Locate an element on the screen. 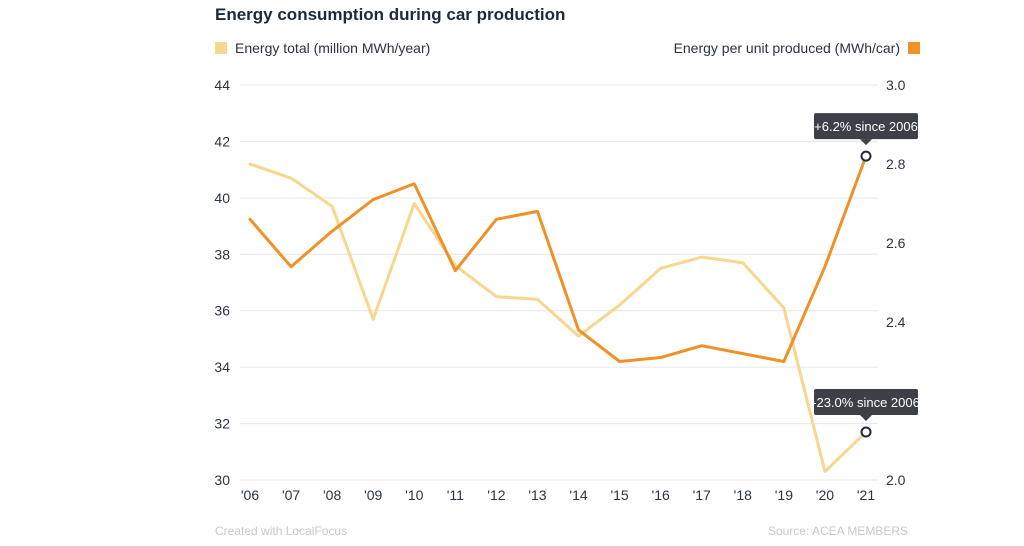  x-tick-label: '12 is located at coordinates (496, 495).